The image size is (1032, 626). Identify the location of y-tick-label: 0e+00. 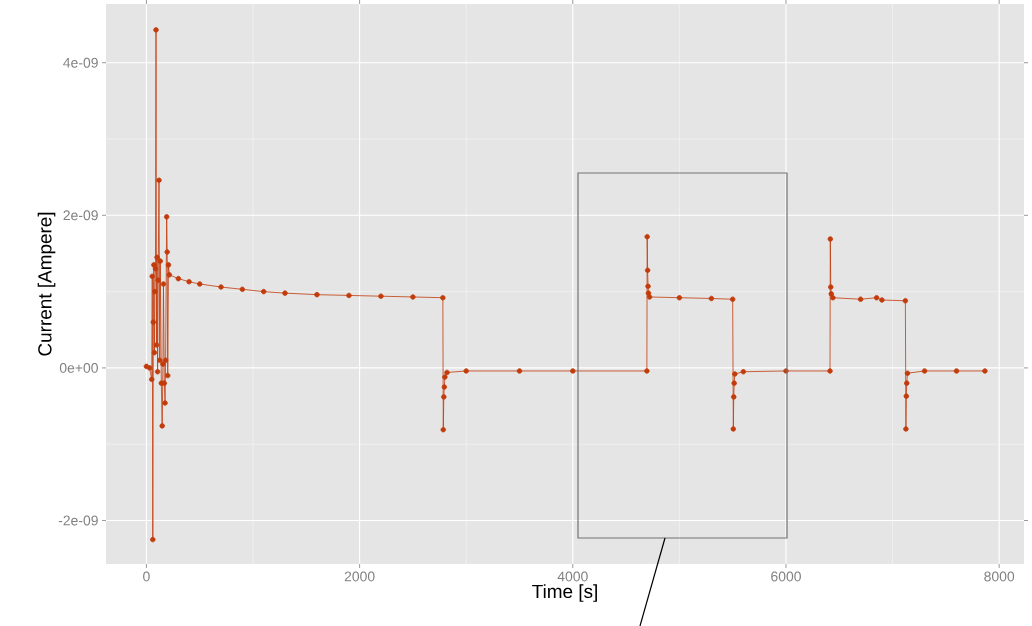
(78, 367).